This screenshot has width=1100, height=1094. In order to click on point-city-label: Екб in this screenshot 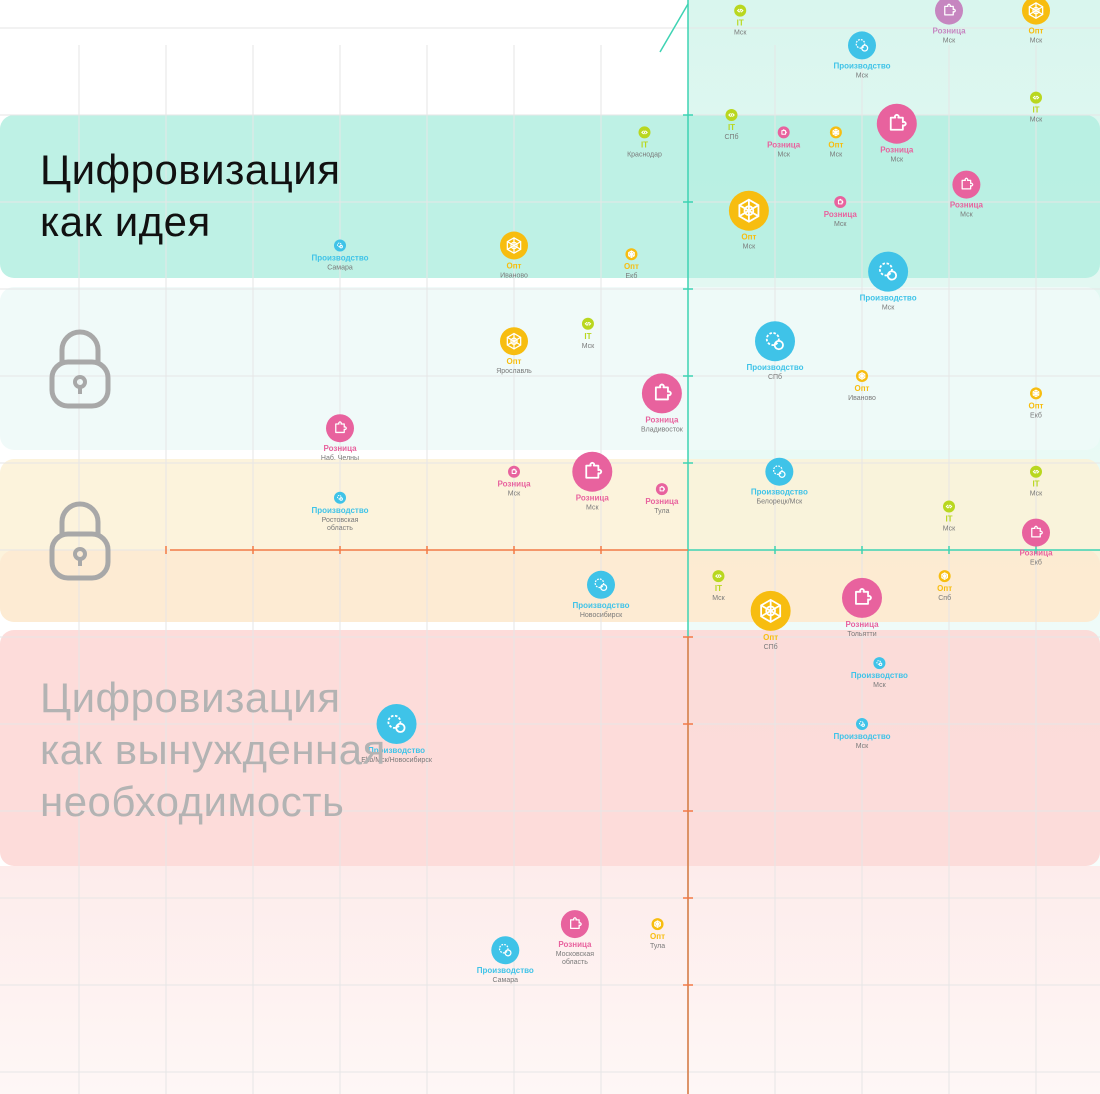, I will do `click(631, 276)`.